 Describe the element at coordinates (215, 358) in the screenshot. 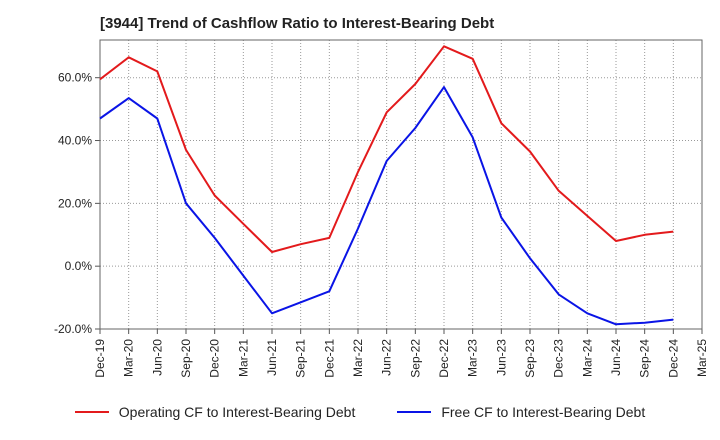

I see `x-tick-label: Dec-20` at that location.